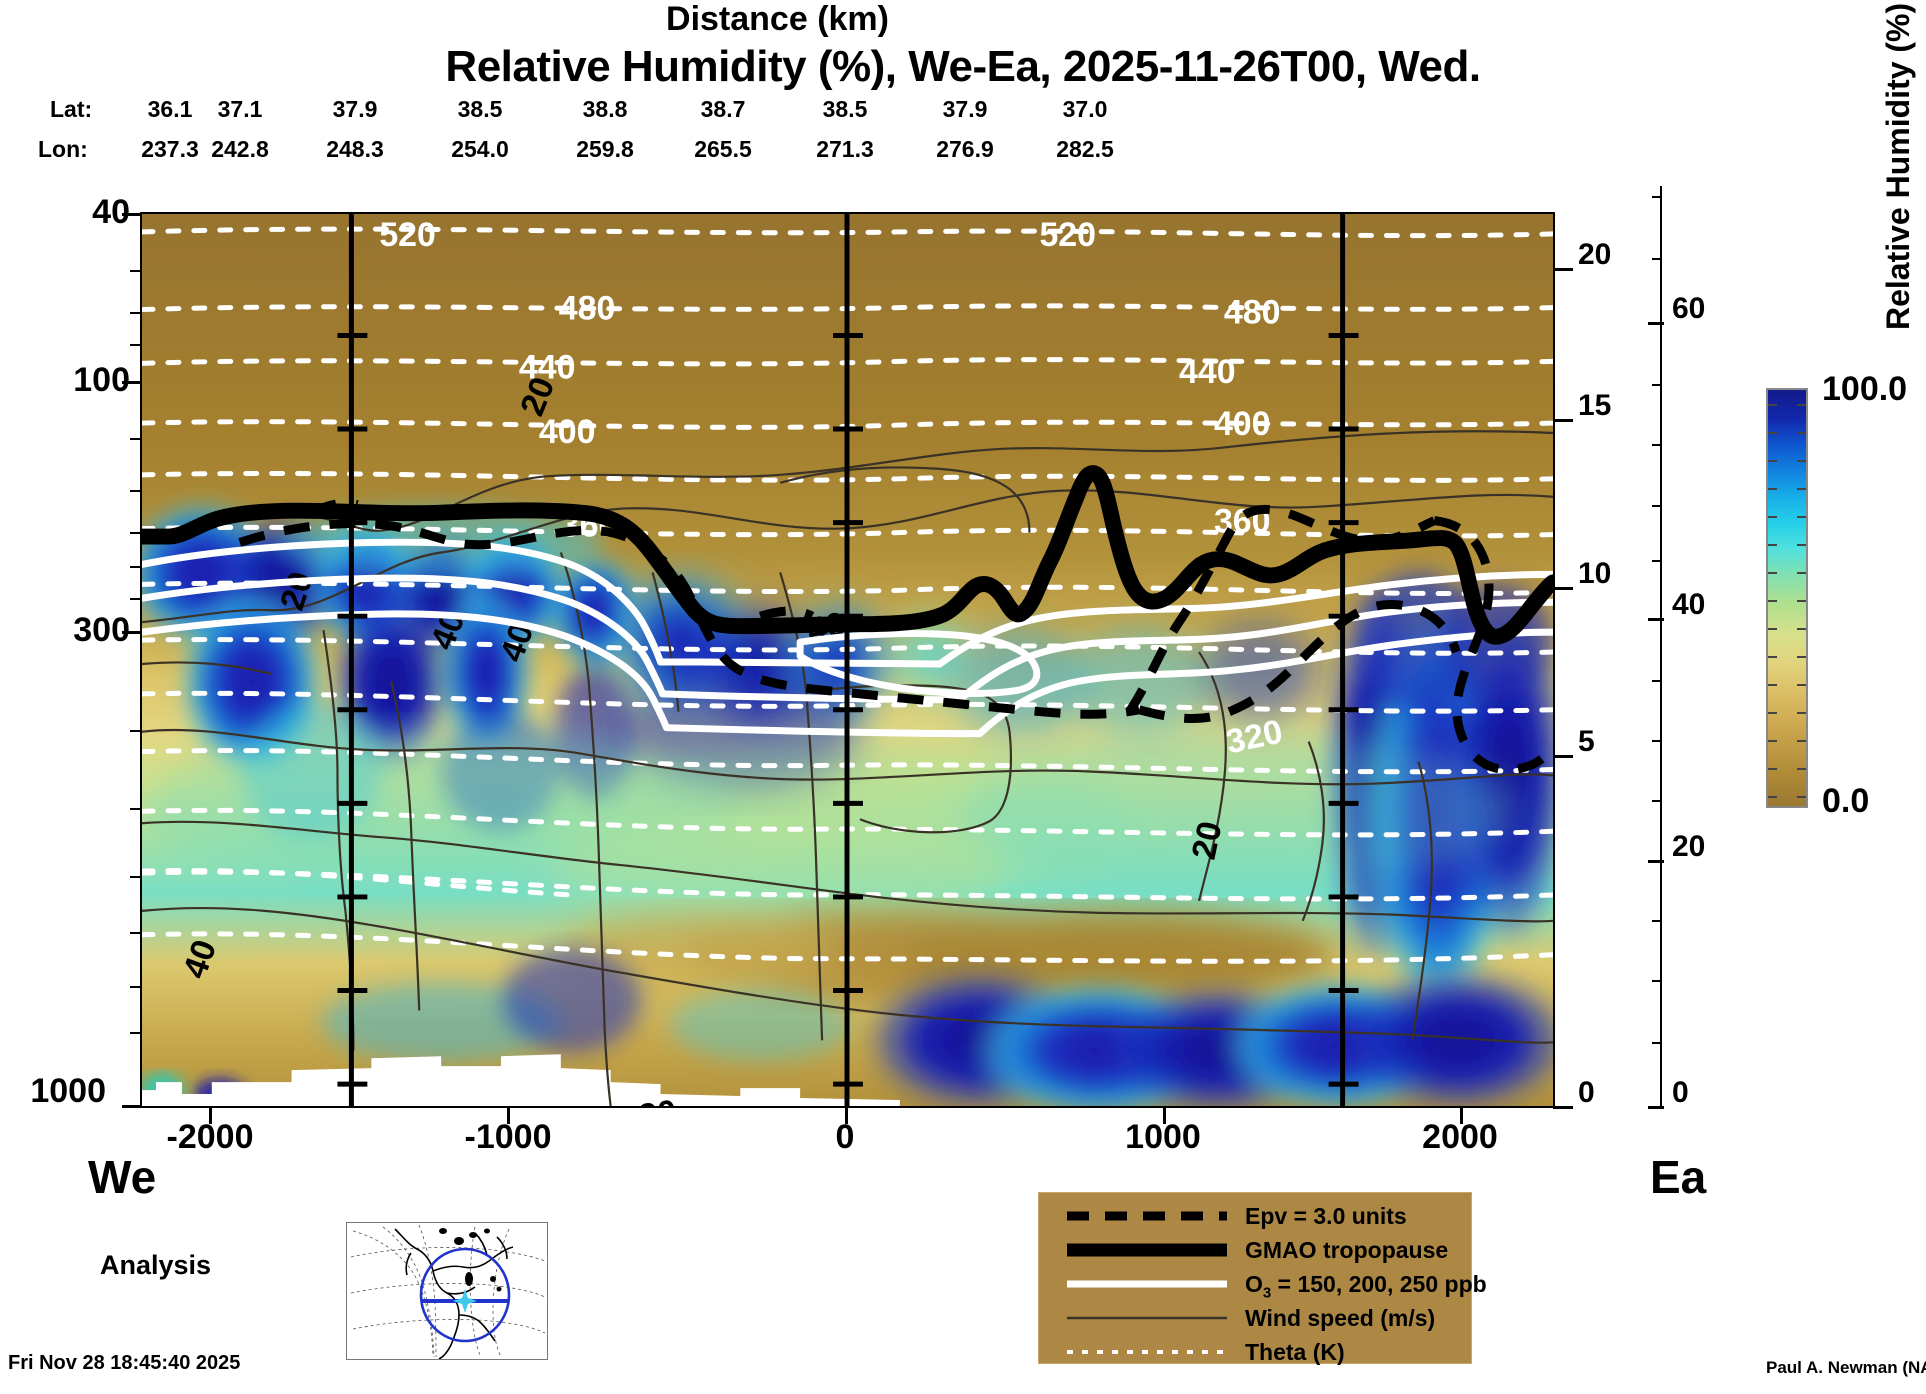 Image resolution: width=1926 pixels, height=1394 pixels. Describe the element at coordinates (101, 630) in the screenshot. I see `p-axis-tick-label: 300` at that location.